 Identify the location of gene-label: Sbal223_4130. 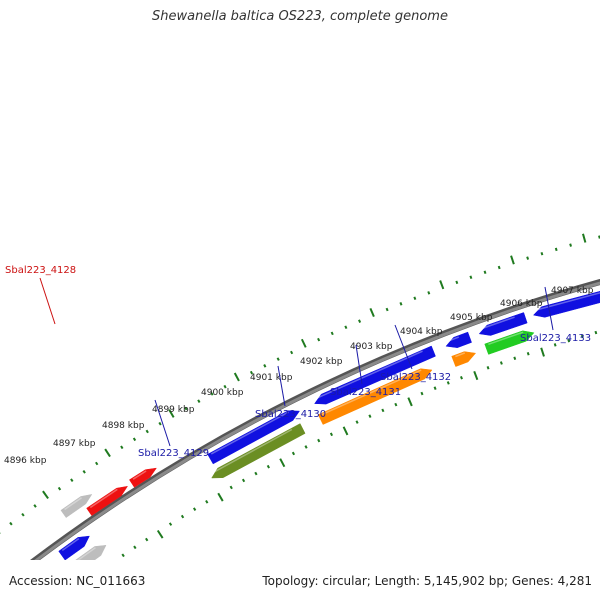
(290, 414).